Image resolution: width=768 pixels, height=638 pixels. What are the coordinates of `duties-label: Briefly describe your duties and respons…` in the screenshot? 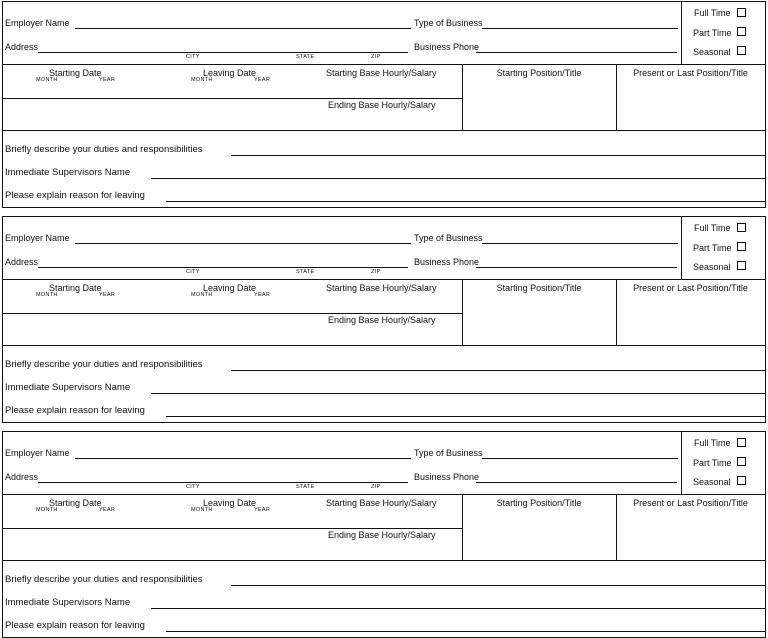 It's located at (104, 364).